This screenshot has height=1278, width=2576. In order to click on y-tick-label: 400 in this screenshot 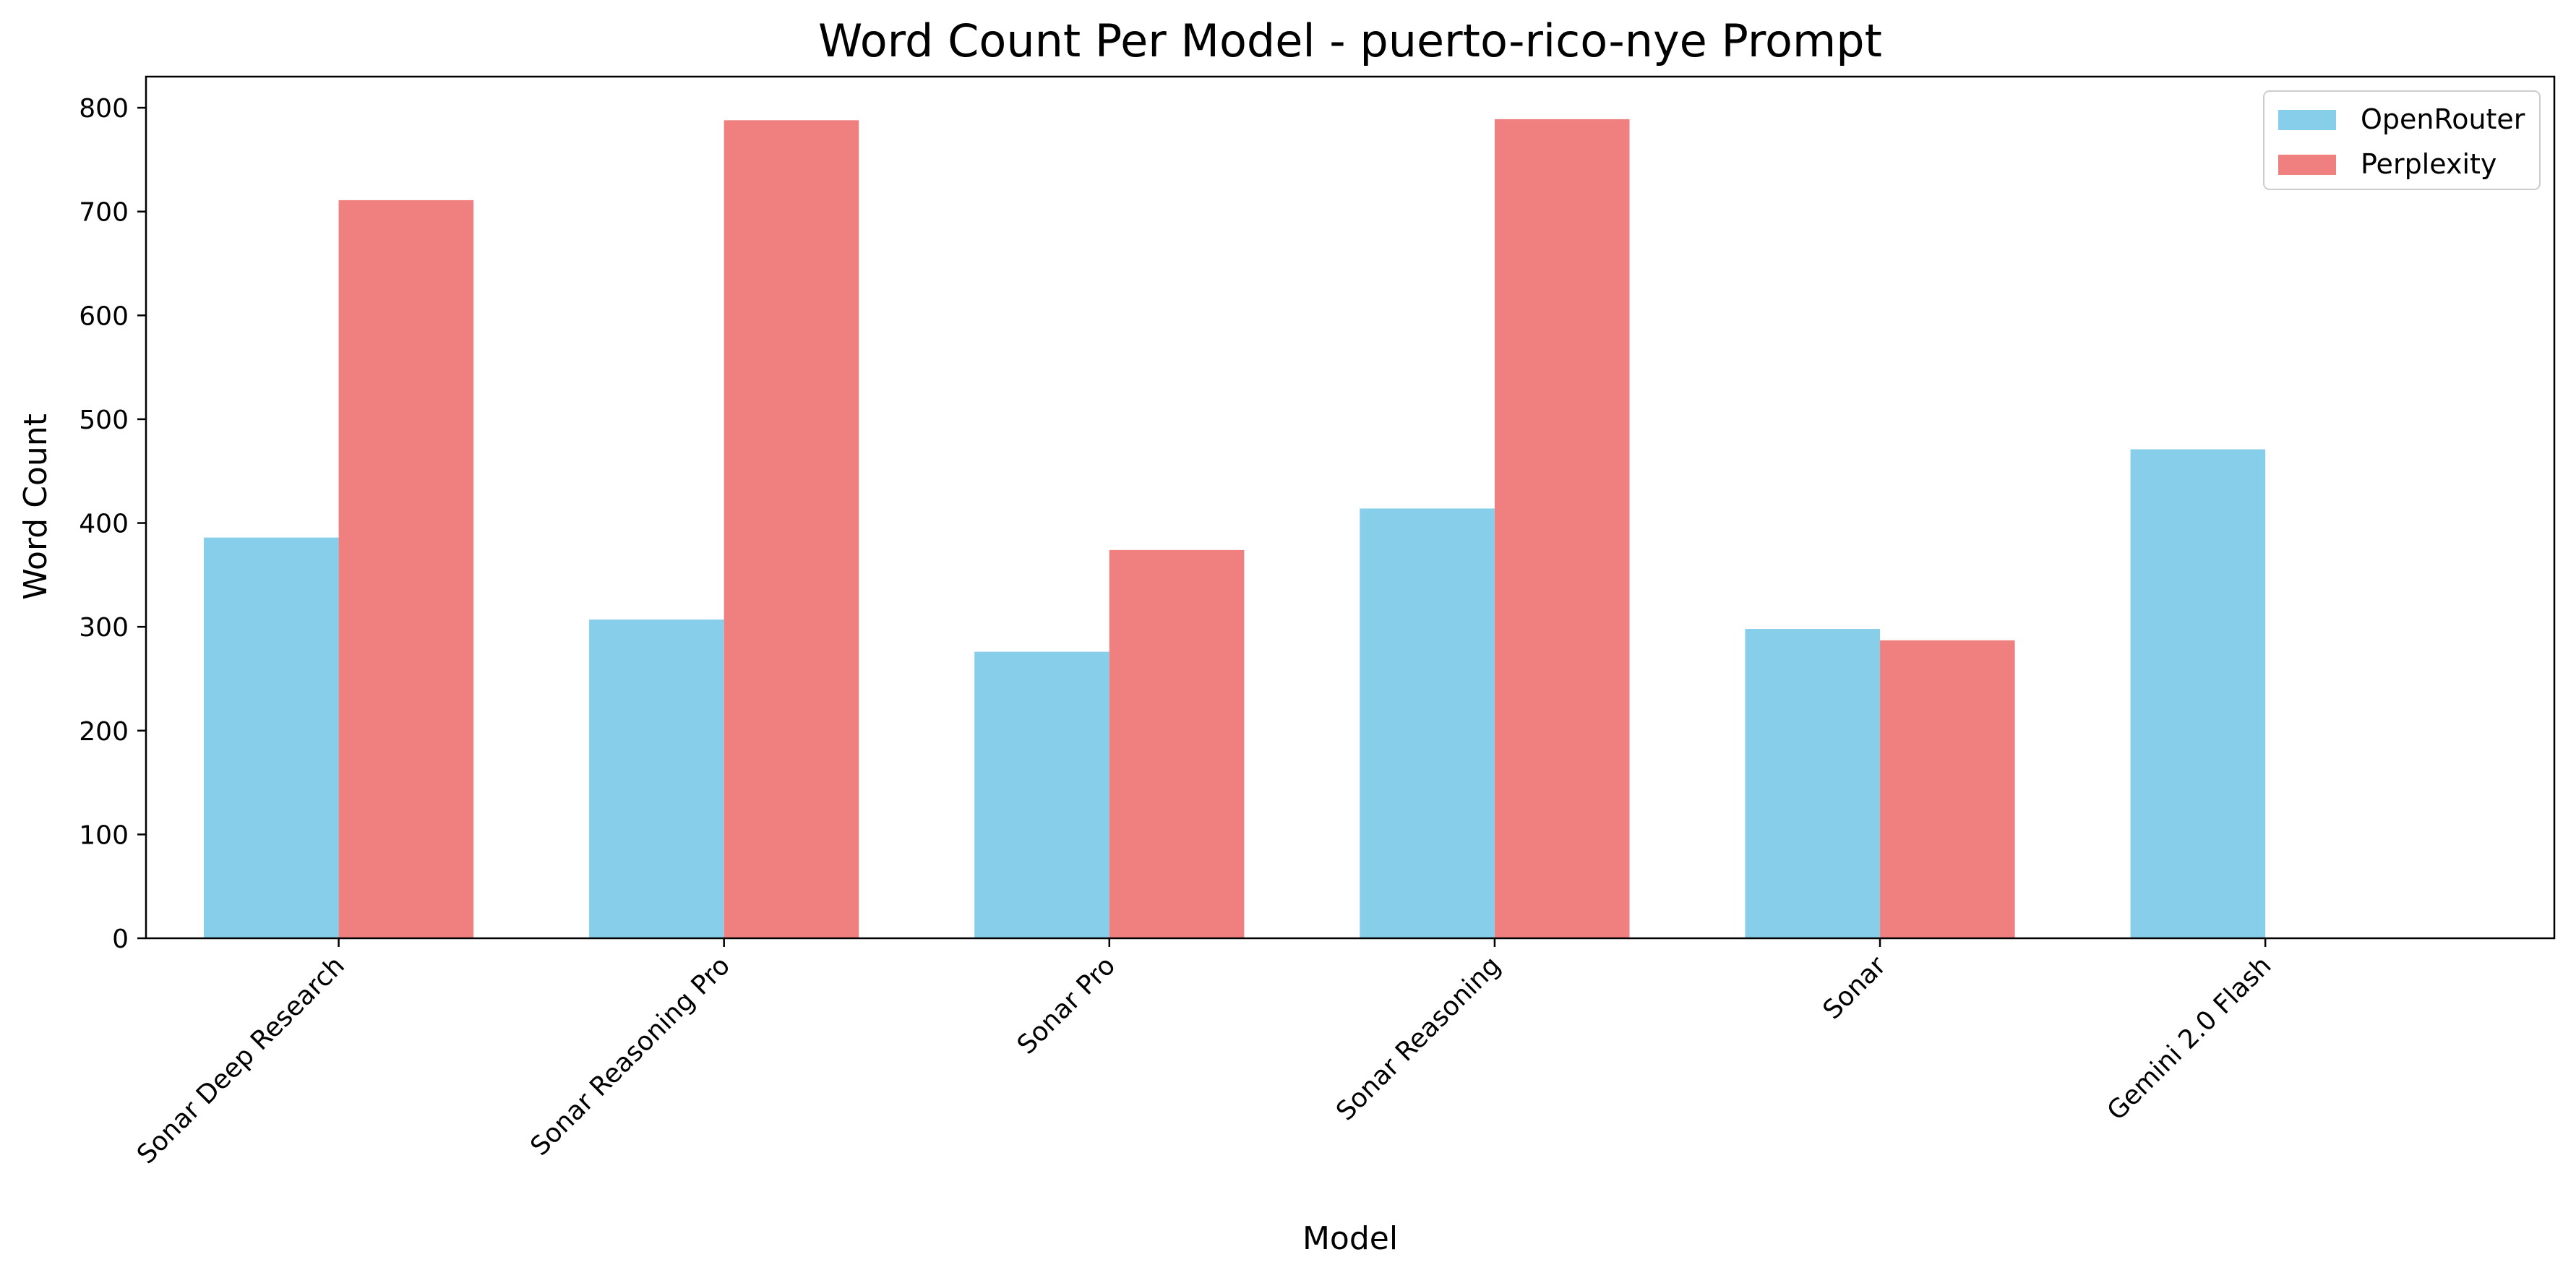, I will do `click(104, 524)`.